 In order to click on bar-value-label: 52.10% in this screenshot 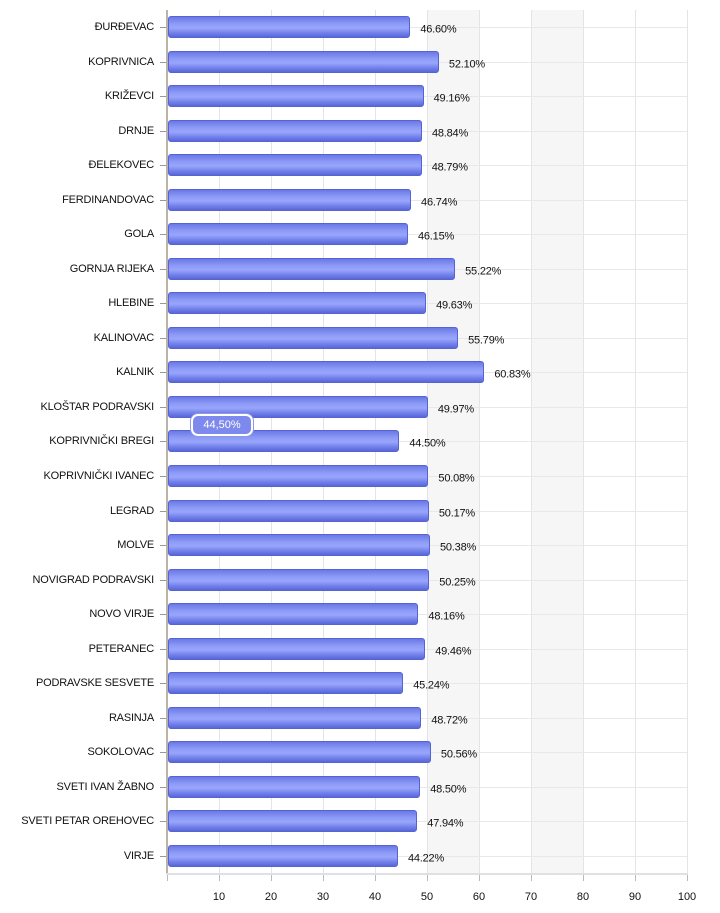, I will do `click(467, 63)`.